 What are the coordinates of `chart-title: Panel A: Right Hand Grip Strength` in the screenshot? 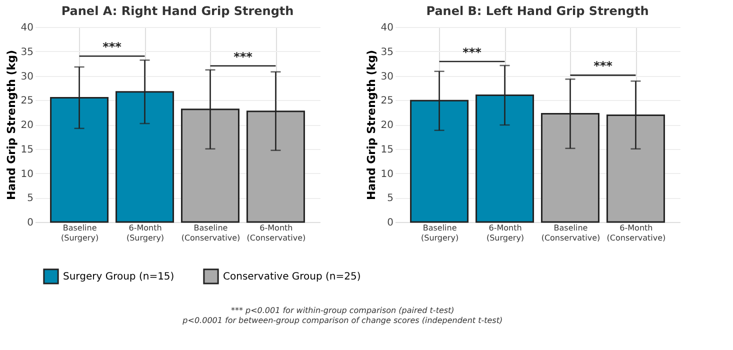 It's located at (177, 11).